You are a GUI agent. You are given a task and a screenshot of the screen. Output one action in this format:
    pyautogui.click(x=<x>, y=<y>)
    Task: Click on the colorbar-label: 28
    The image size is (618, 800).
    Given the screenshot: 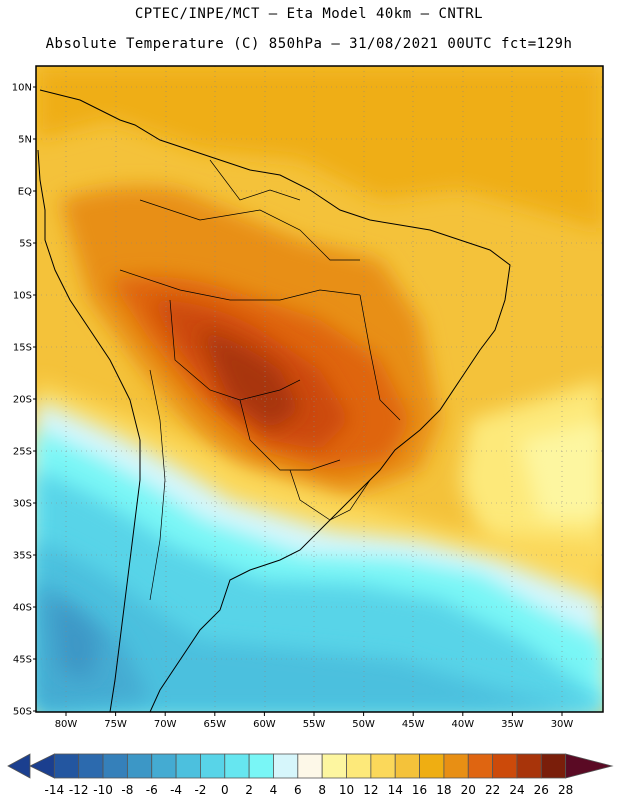 What is the action you would take?
    pyautogui.click(x=565, y=790)
    